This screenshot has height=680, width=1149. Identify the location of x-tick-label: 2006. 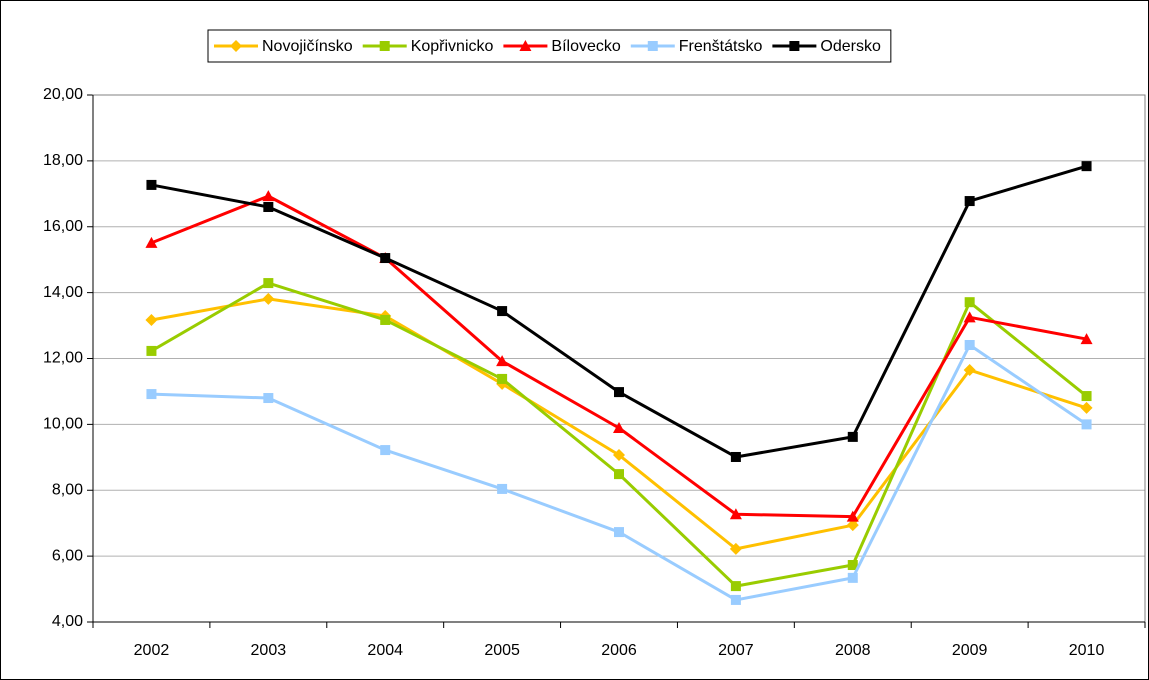
(619, 650).